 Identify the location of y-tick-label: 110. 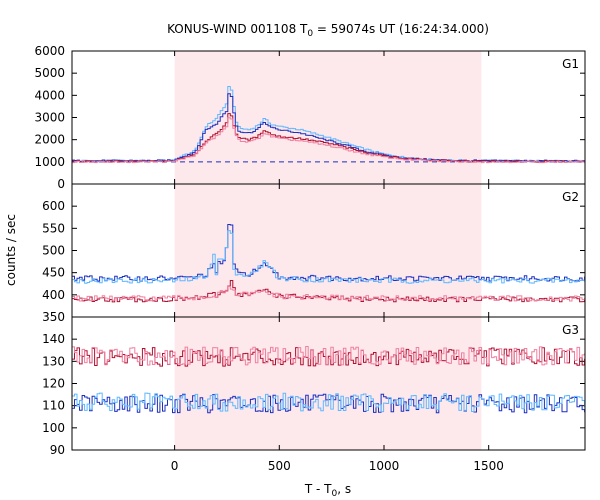
(53, 406).